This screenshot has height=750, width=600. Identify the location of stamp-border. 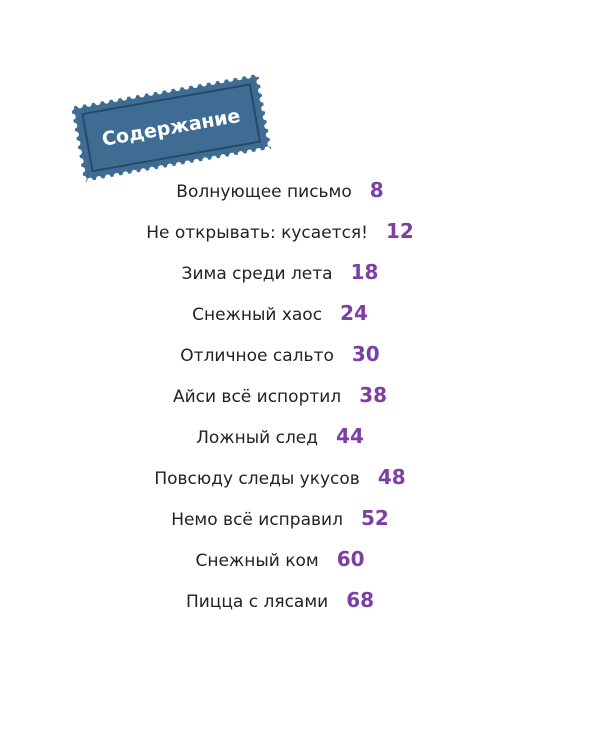
(171, 128).